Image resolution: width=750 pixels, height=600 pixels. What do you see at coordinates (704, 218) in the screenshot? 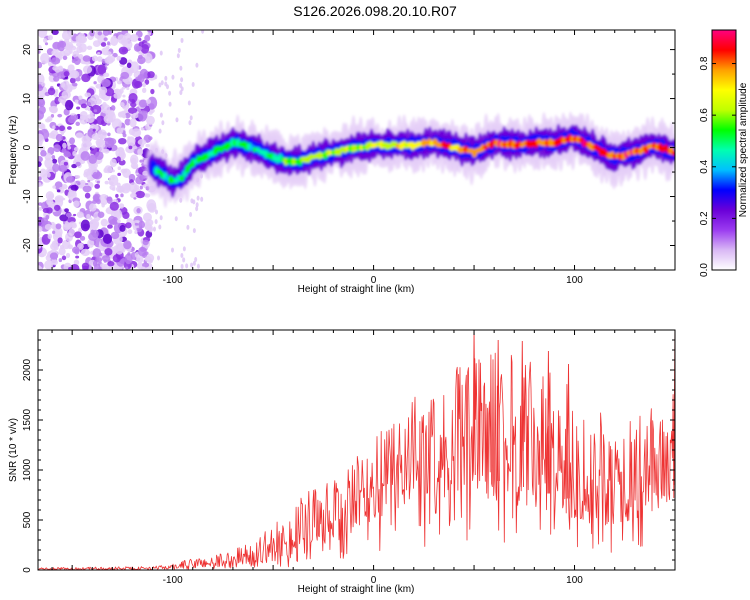
I see `colorbar-tick-label: 0.2` at bounding box center [704, 218].